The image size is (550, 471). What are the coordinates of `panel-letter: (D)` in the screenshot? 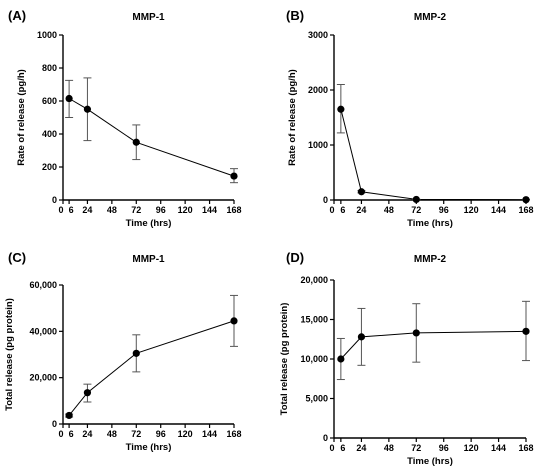 It's located at (295, 257).